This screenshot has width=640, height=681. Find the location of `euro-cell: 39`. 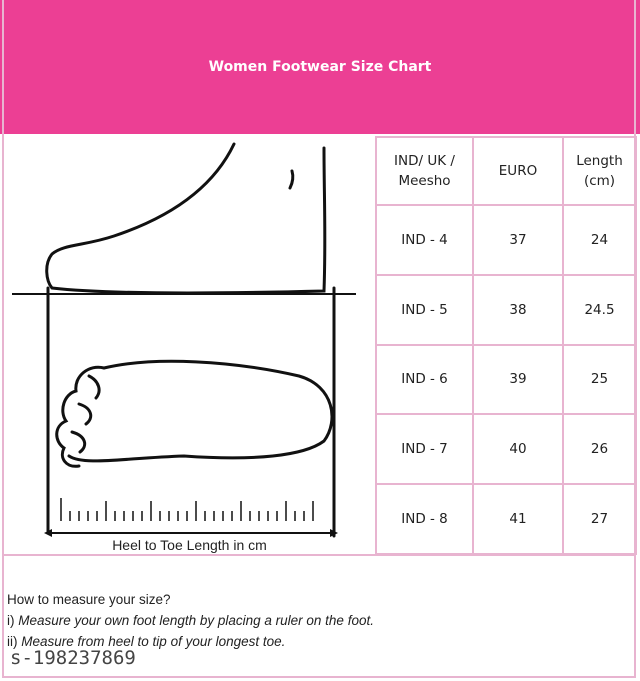

euro-cell: 39 is located at coordinates (518, 379).